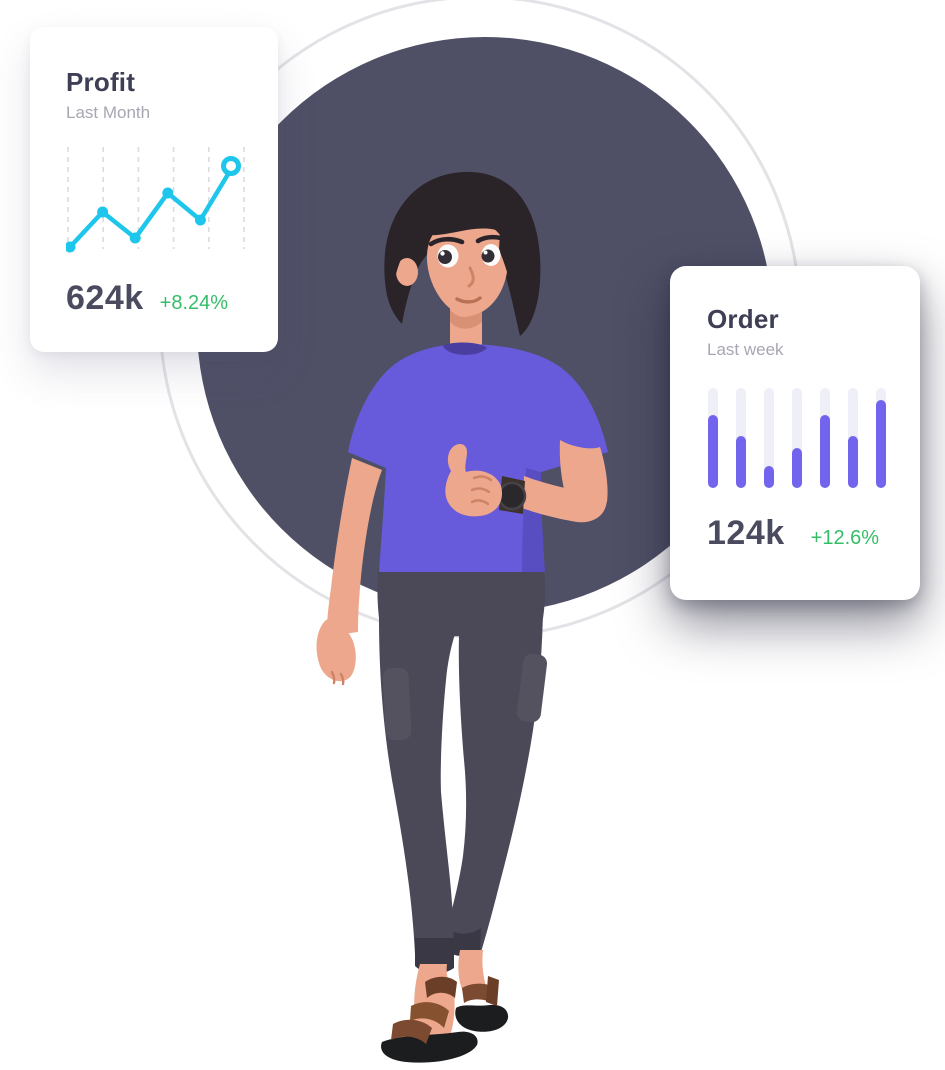 The height and width of the screenshot is (1070, 945). Describe the element at coordinates (532, 688) in the screenshot. I see `right-cargo-pocket` at that location.